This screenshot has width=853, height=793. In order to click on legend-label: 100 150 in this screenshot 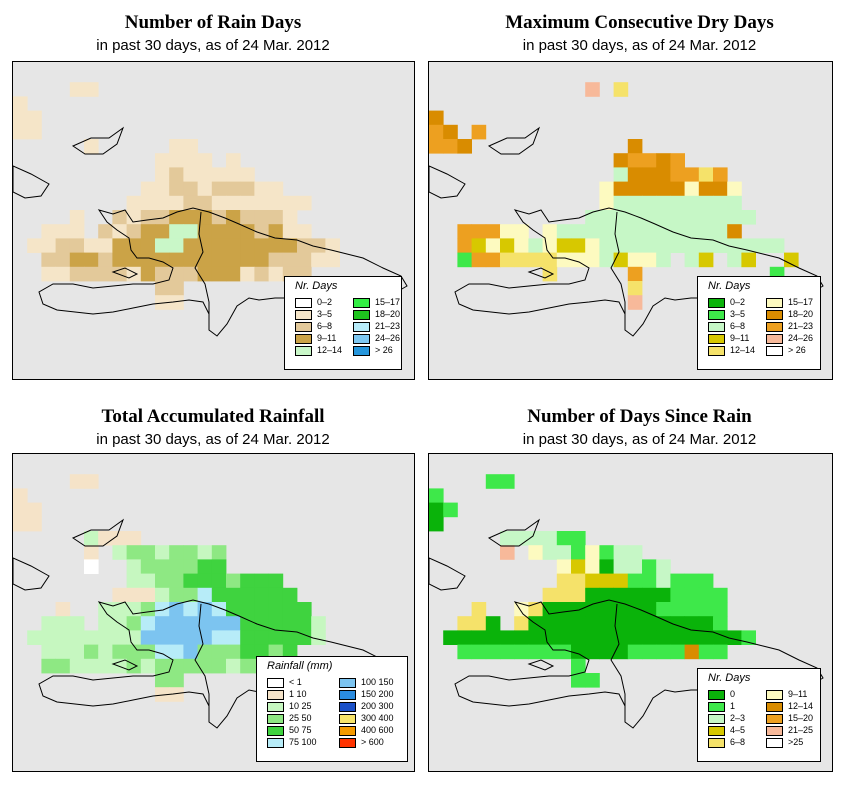, I will do `click(377, 682)`.